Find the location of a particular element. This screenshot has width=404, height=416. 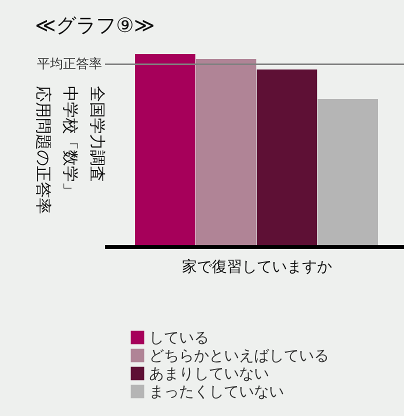

legend-label: どちらかといえばしている is located at coordinates (239, 355).